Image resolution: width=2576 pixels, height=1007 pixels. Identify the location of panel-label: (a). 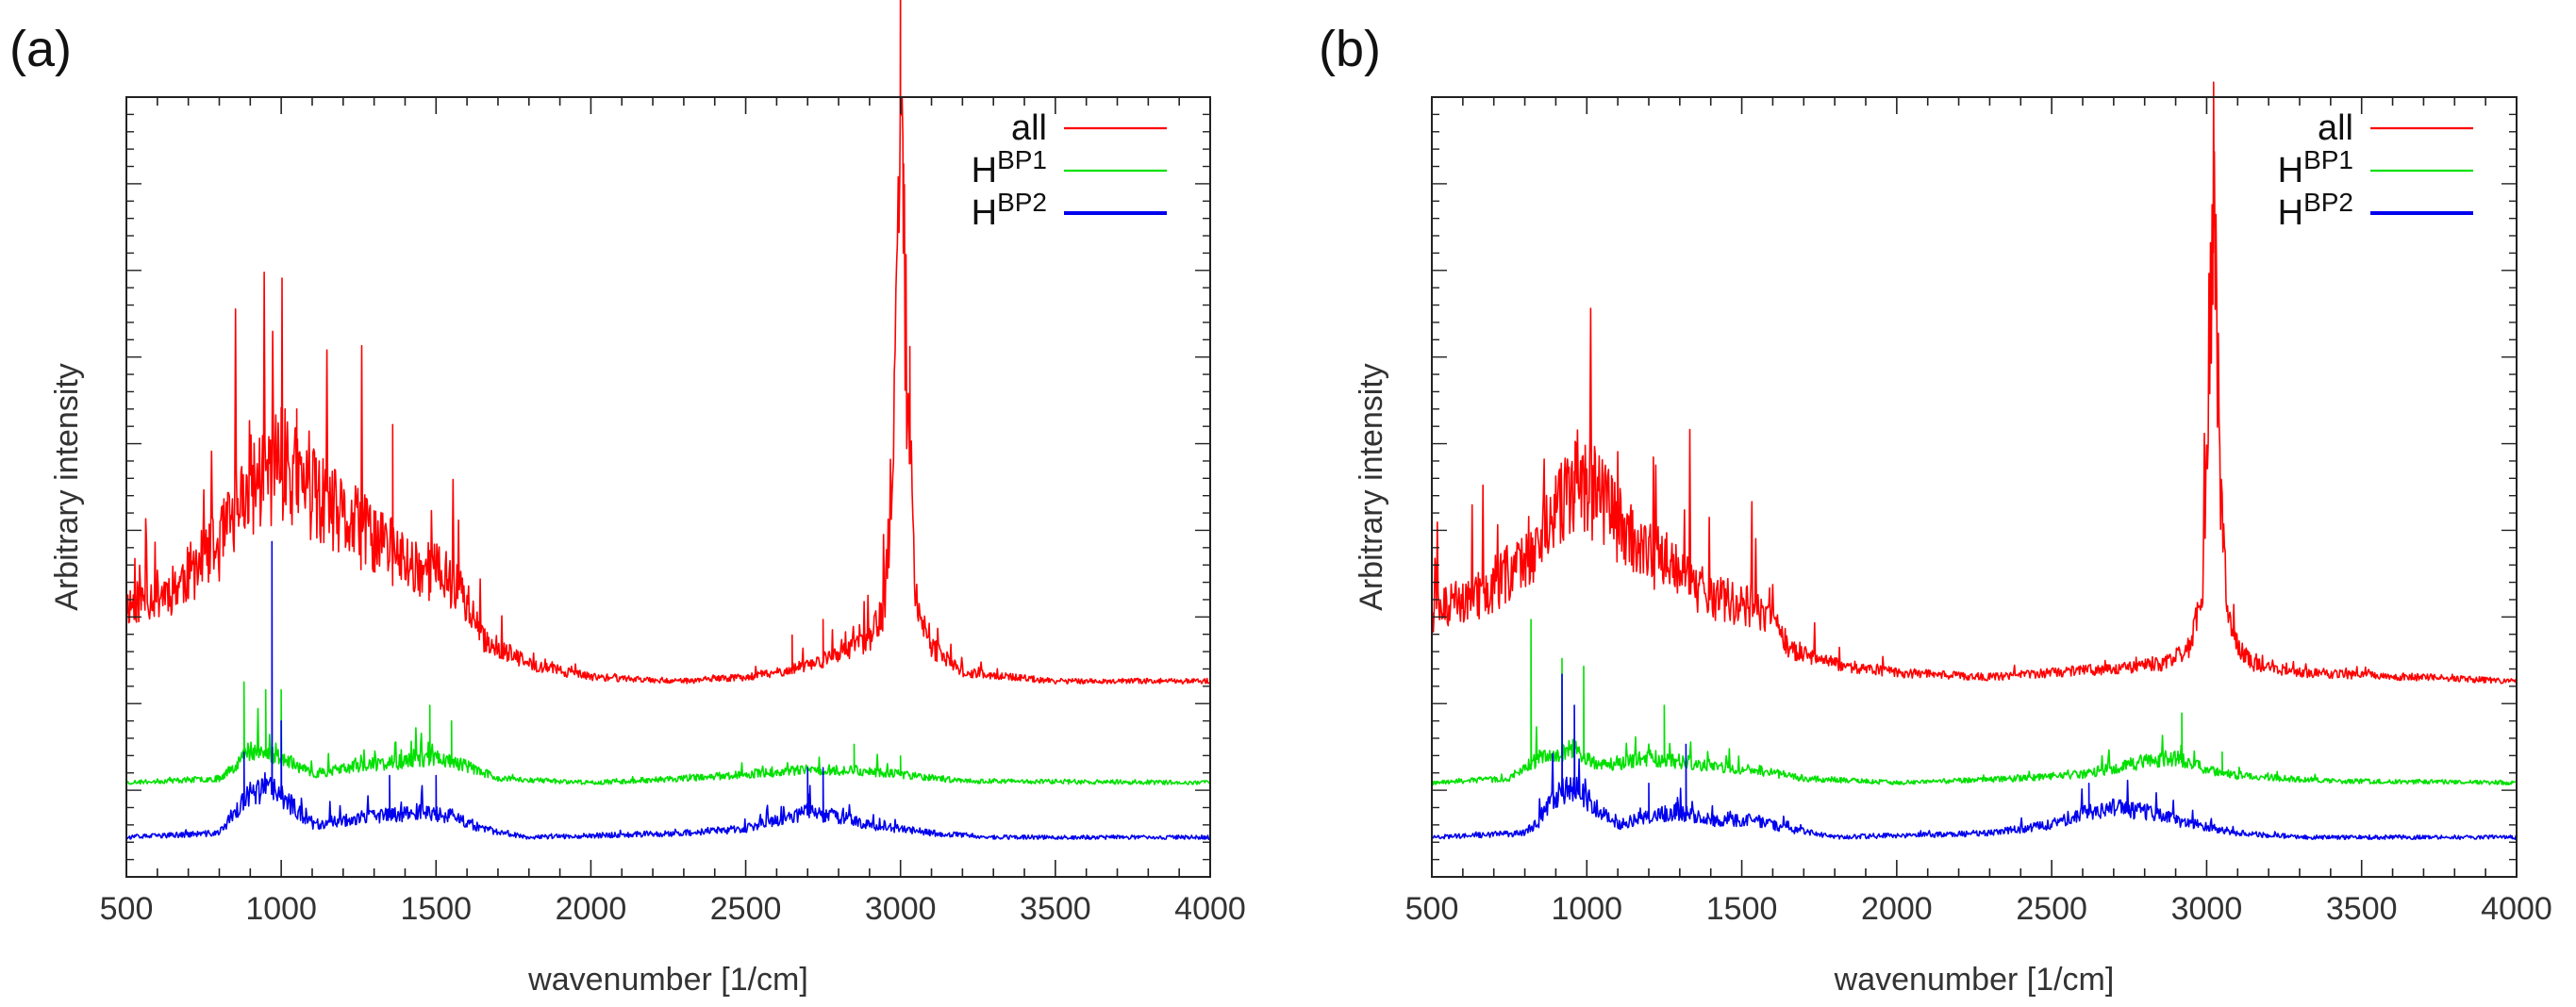
(41, 49).